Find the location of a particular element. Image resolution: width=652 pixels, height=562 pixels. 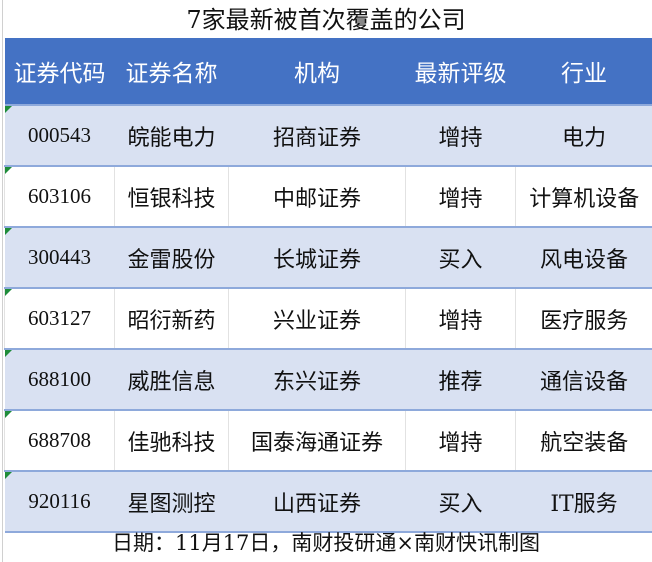

cell-text: IT服务 is located at coordinates (584, 504).